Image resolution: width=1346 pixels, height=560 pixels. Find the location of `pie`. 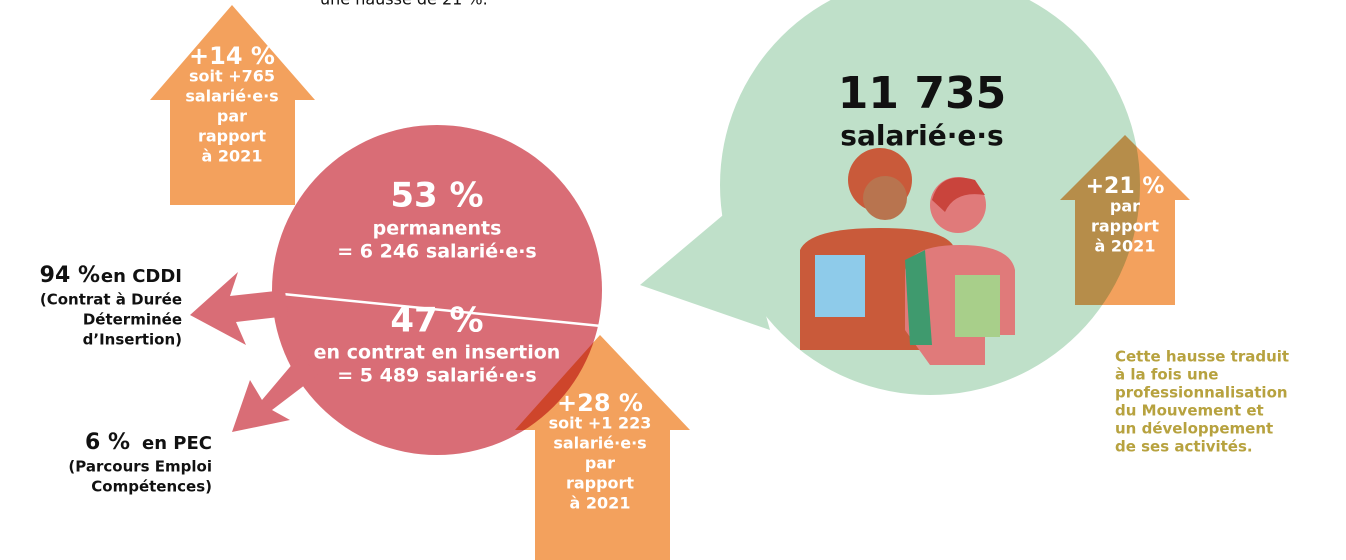

pie is located at coordinates (437, 290).